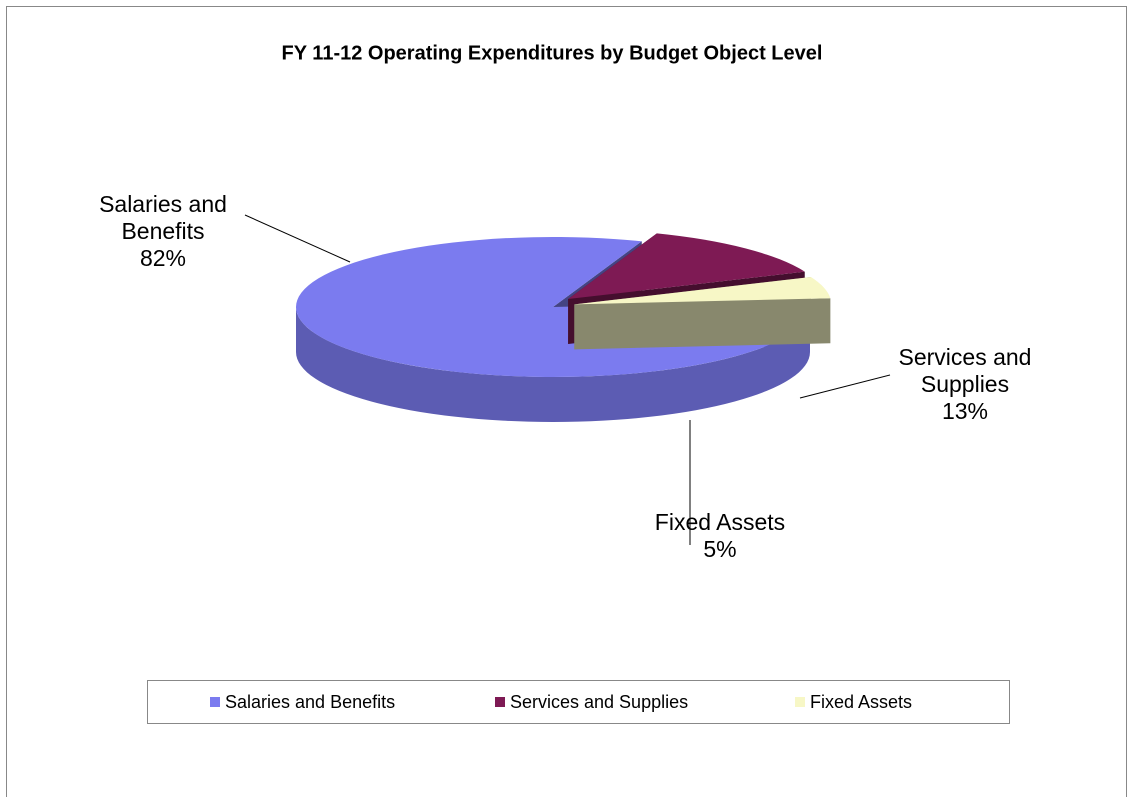 This screenshot has height=797, width=1128. I want to click on legend-box, so click(578, 702).